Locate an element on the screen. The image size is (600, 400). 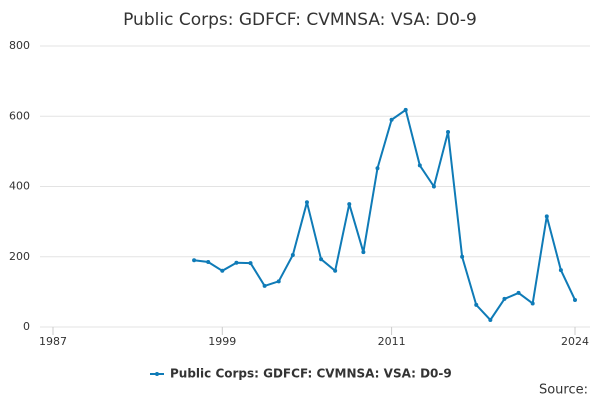
x-tick-label: 2024 is located at coordinates (575, 341).